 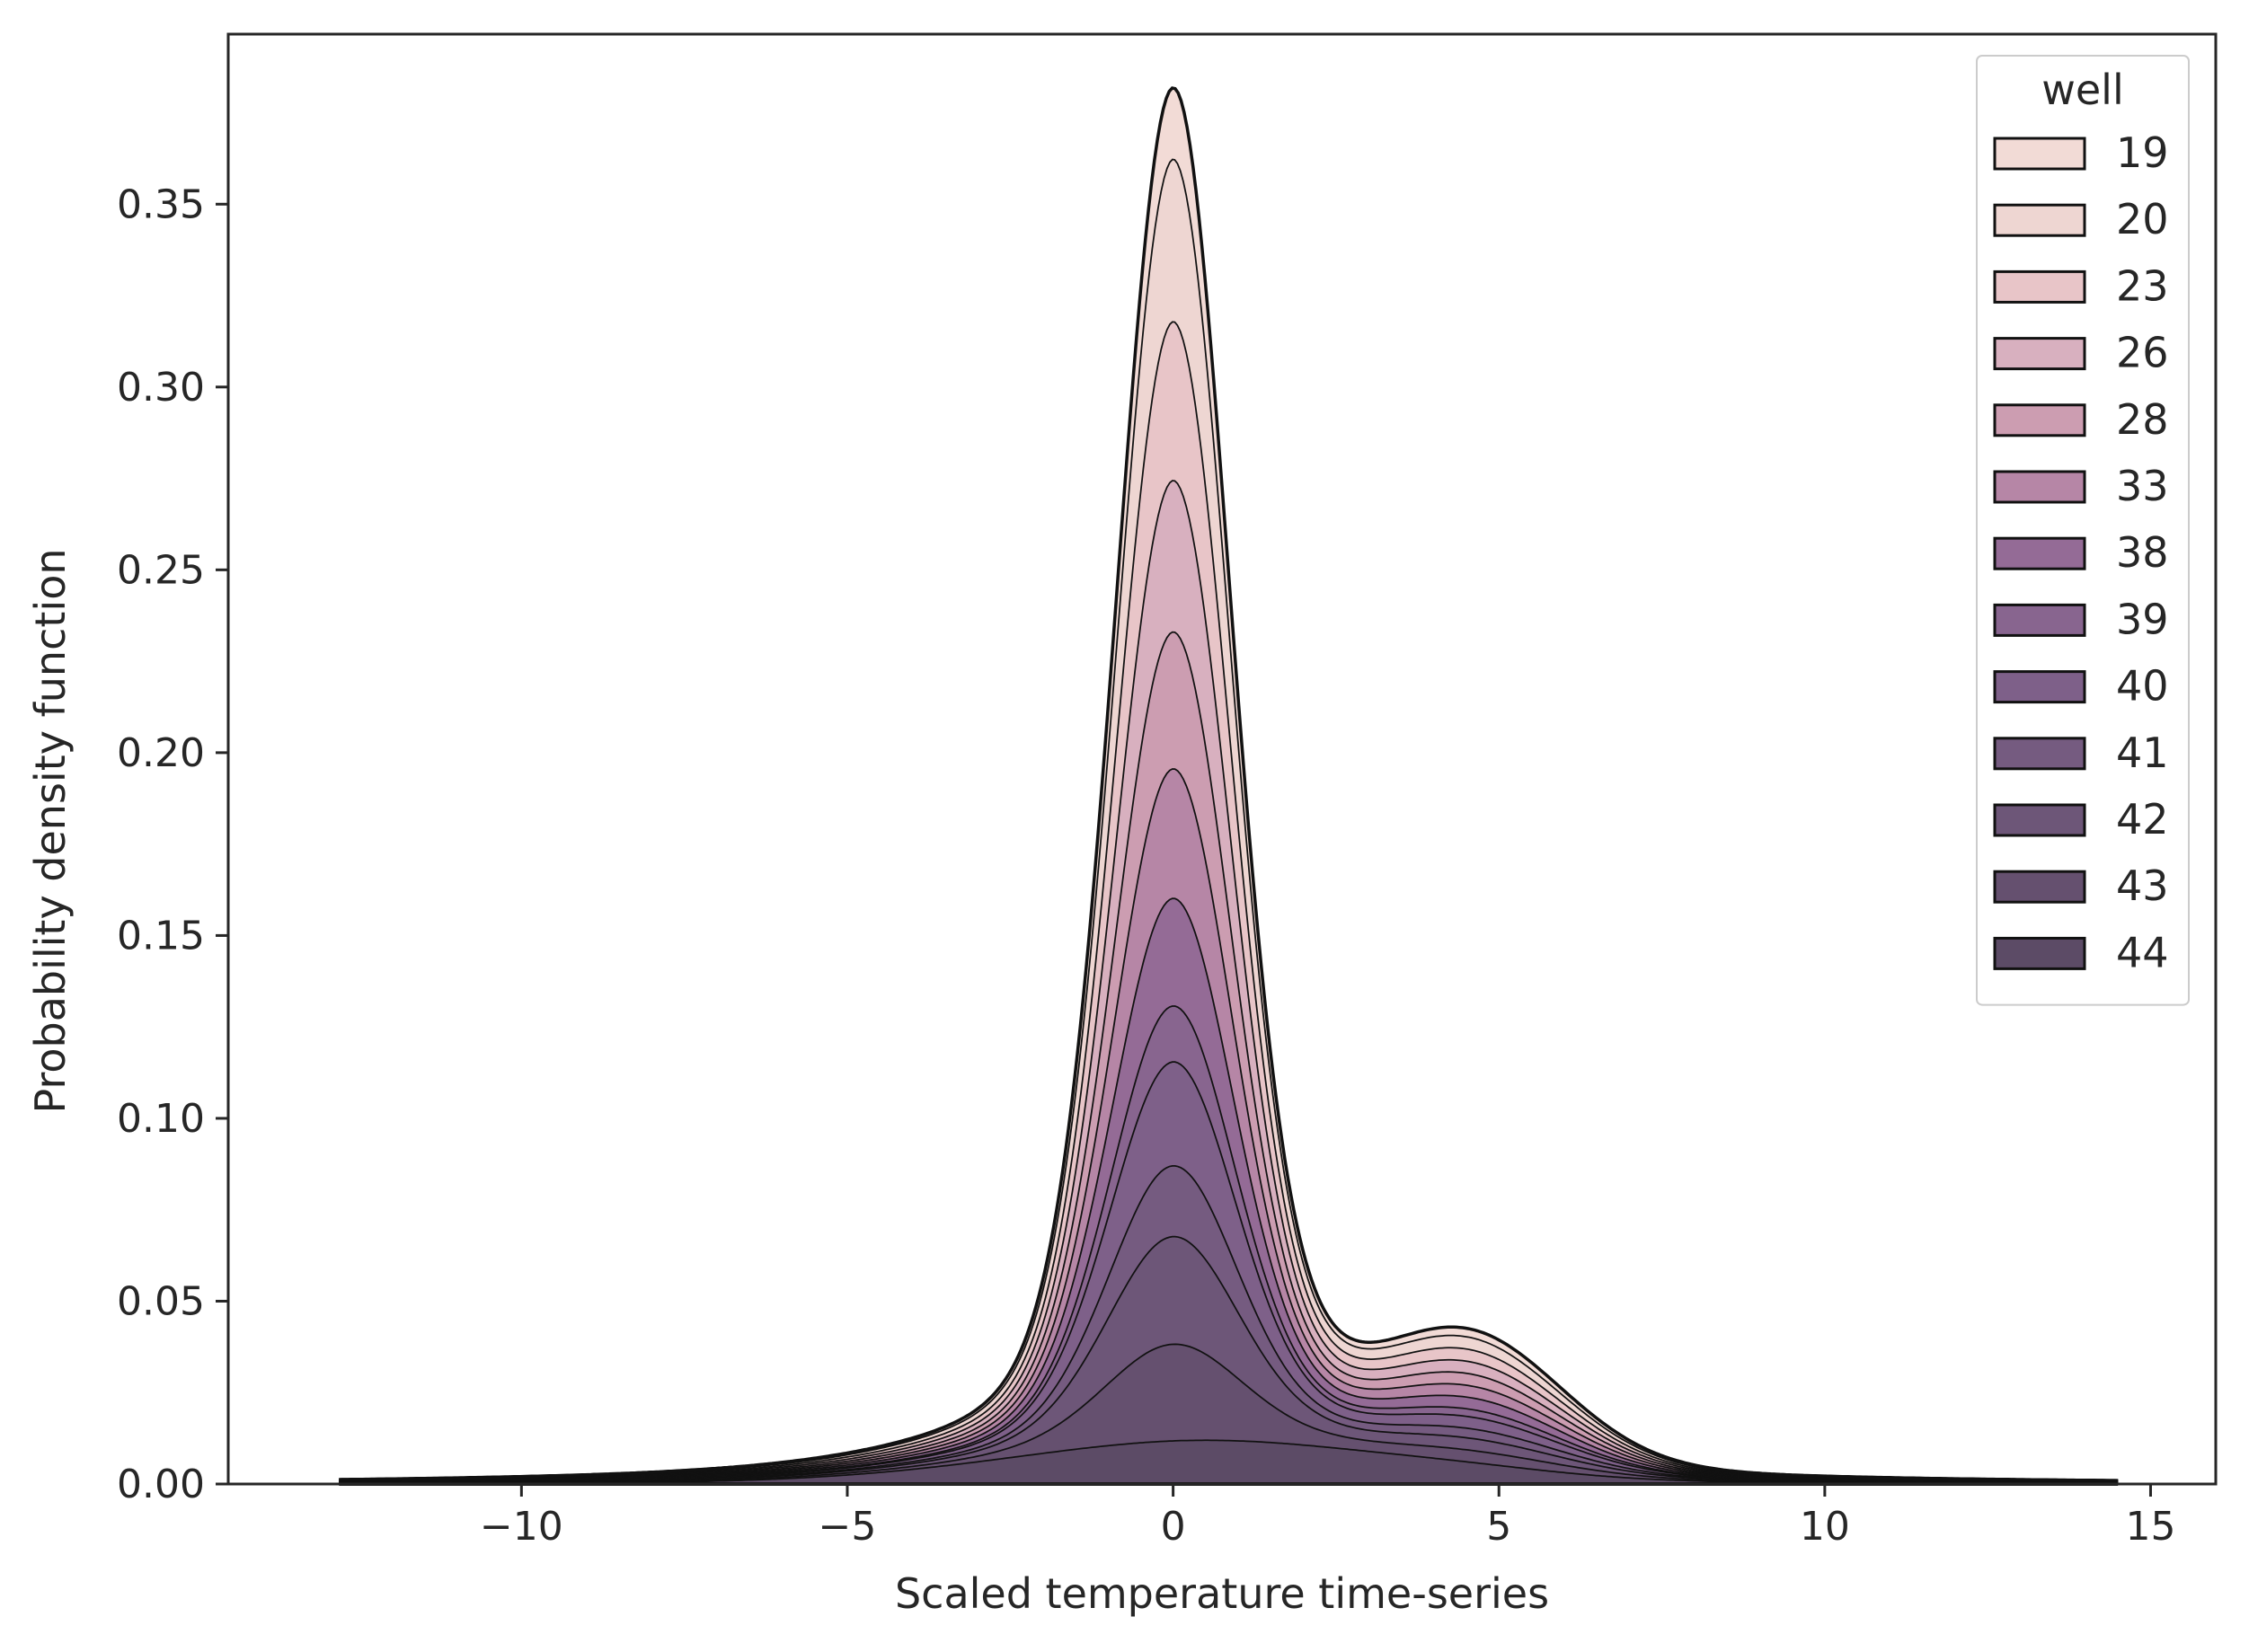 What do you see at coordinates (2142, 219) in the screenshot?
I see `legend-label-20: 20` at bounding box center [2142, 219].